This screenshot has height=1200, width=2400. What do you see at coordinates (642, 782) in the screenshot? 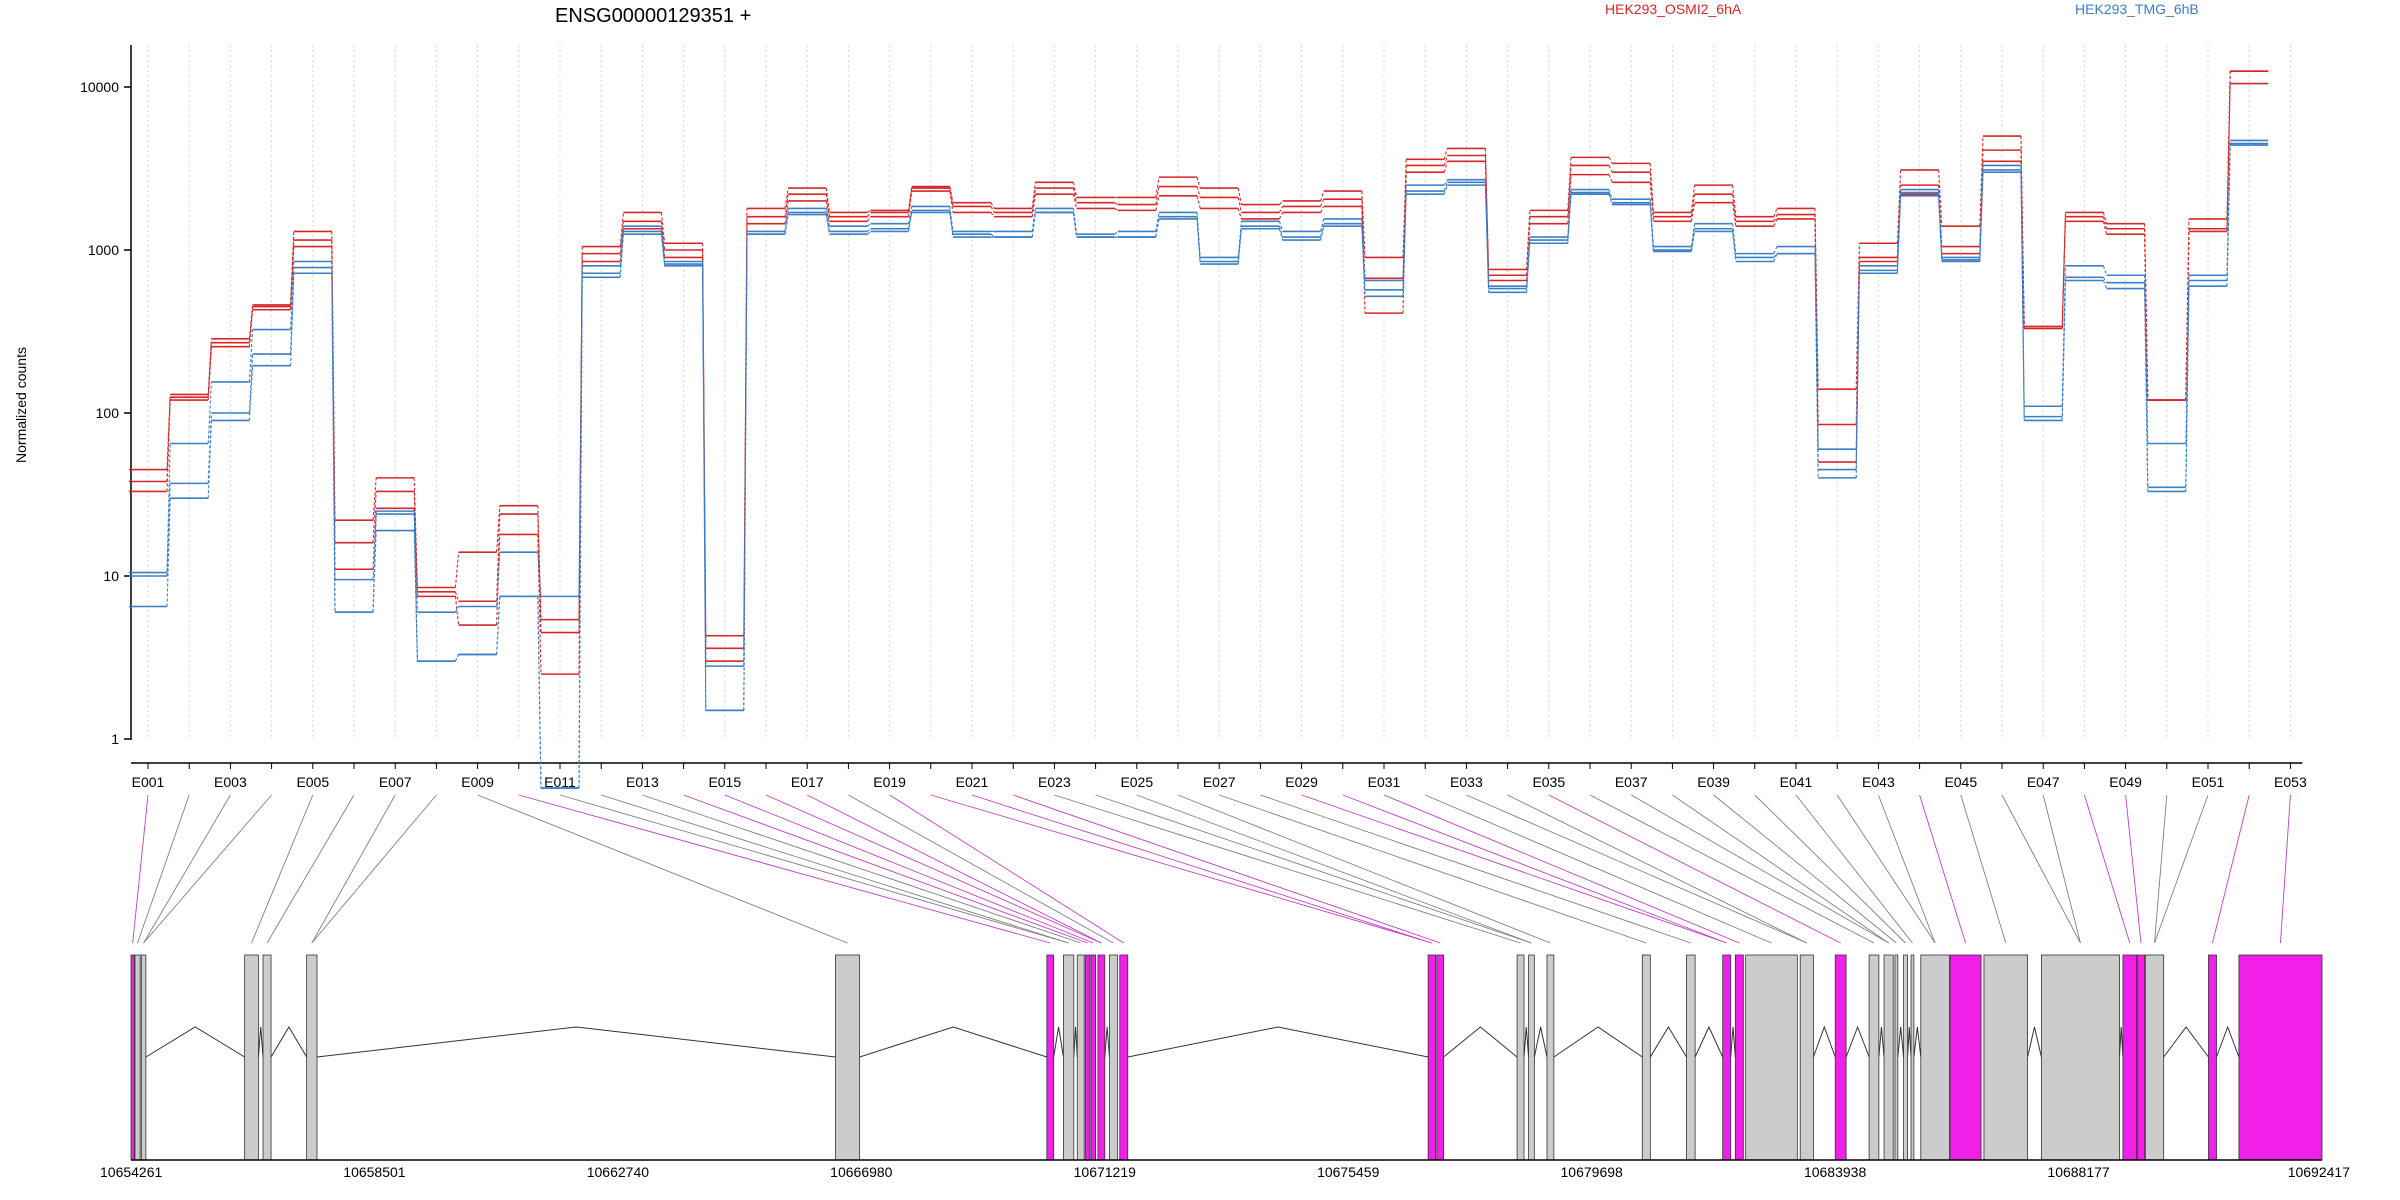
I see `x-tick-label: E013` at bounding box center [642, 782].